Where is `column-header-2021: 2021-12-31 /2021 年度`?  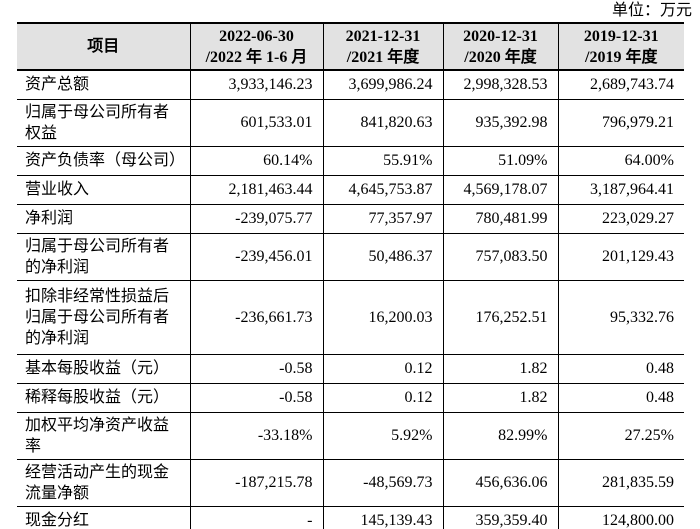 column-header-2021: 2021-12-31 /2021 年度 is located at coordinates (382, 47).